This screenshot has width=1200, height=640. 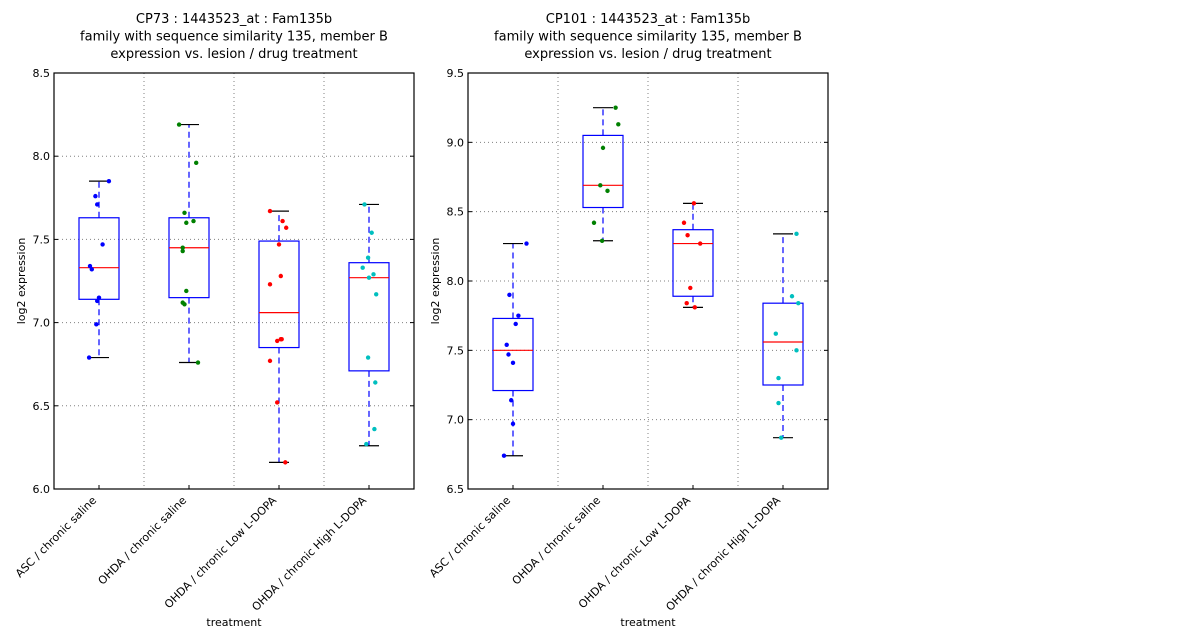 I want to click on y-tick-label: 9.5, so click(x=456, y=73).